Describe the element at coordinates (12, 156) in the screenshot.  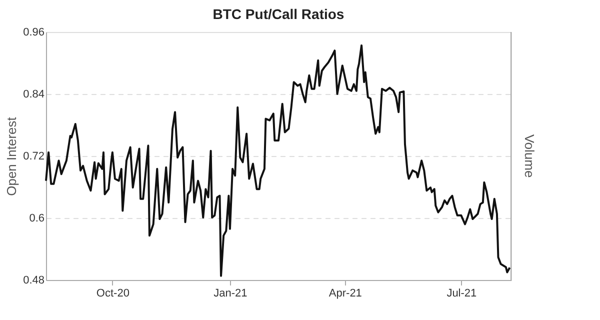
I see `y-axis-title: Open Interest` at that location.